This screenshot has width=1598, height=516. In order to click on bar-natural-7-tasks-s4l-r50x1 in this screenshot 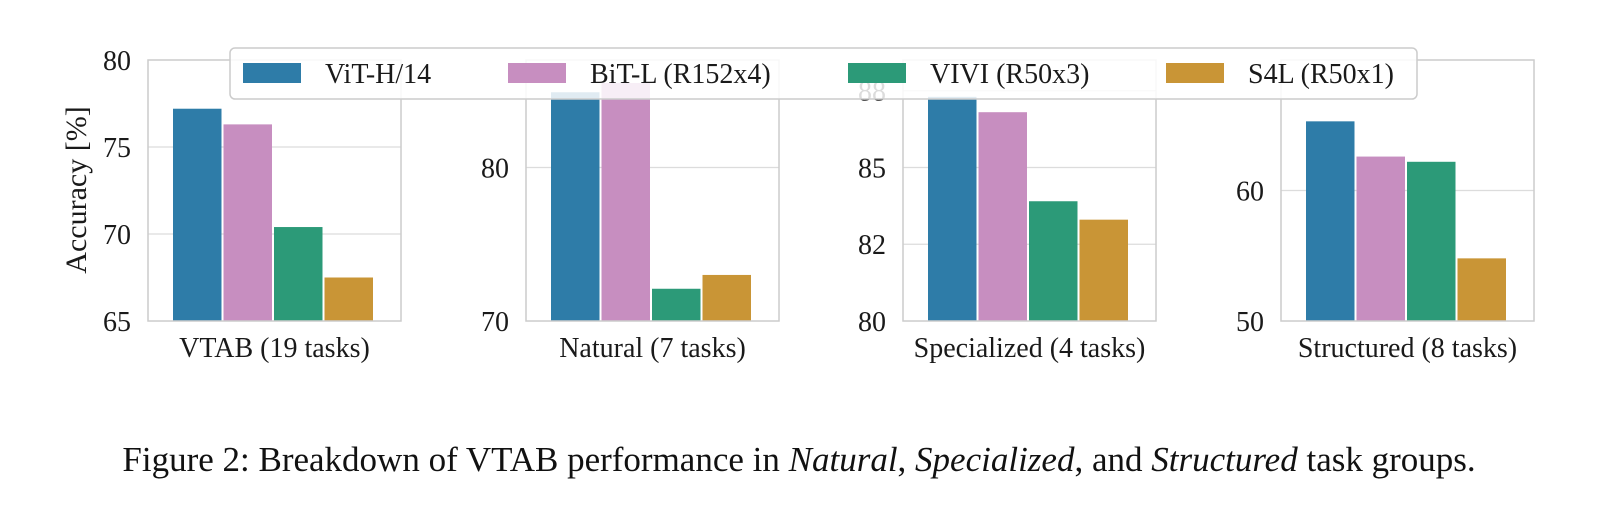, I will do `click(726, 297)`.